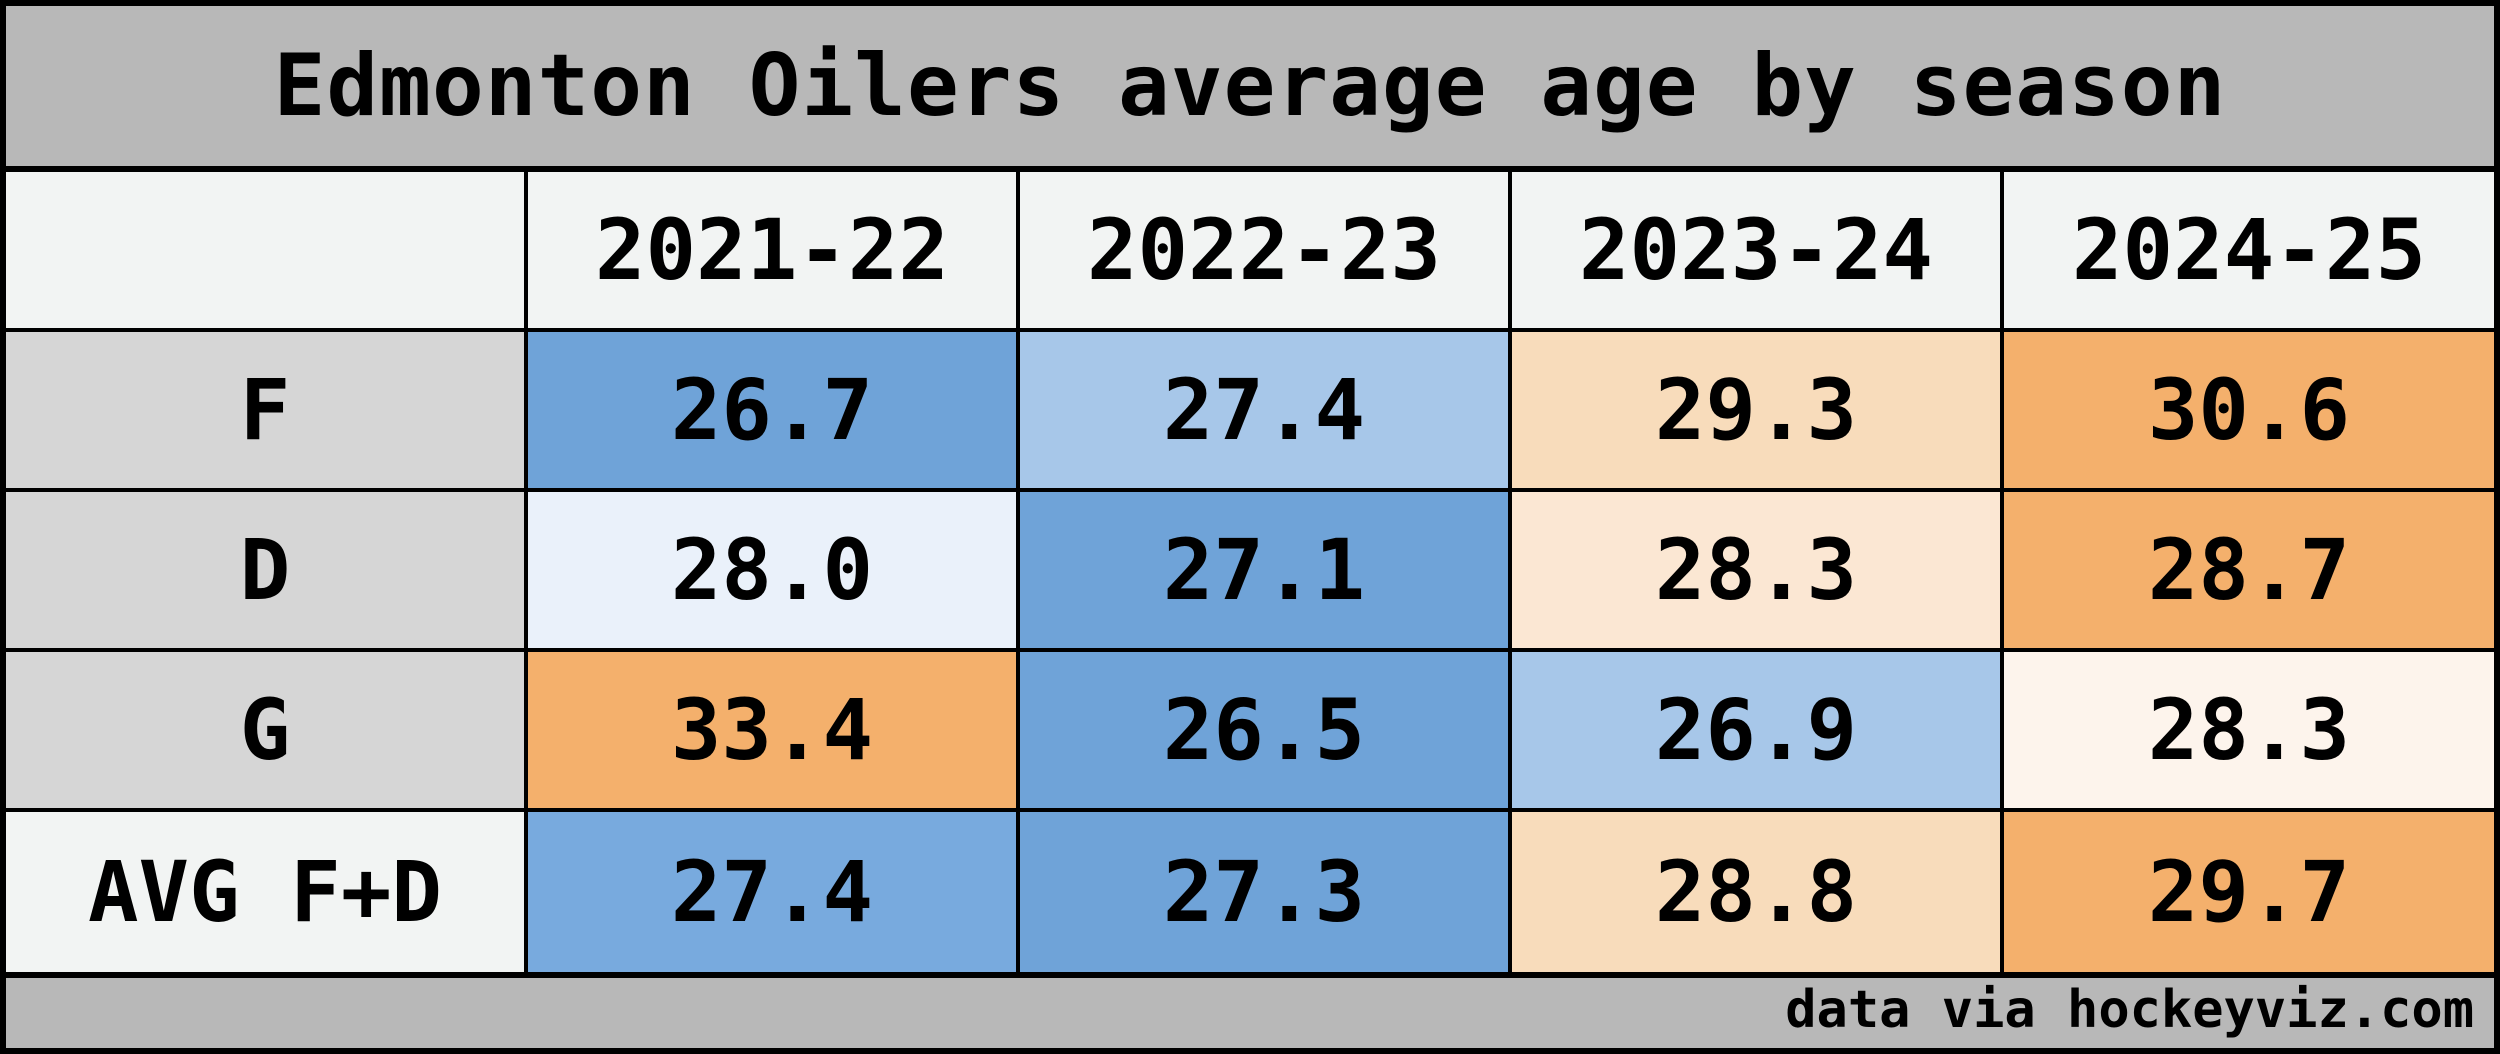 The image size is (2500, 1054). Describe the element at coordinates (2129, 1010) in the screenshot. I see `source-credit: data via hockeyviz.com` at that location.